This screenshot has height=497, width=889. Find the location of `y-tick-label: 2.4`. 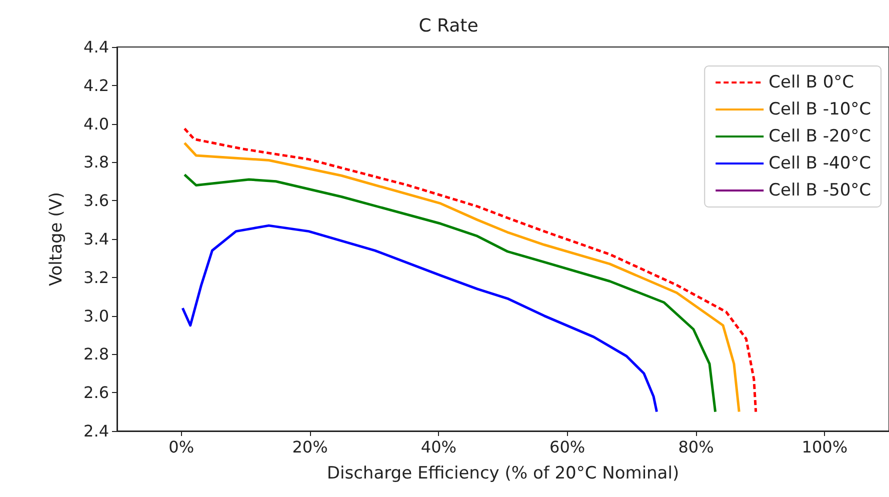

y-tick-label: 2.4 is located at coordinates (96, 431).